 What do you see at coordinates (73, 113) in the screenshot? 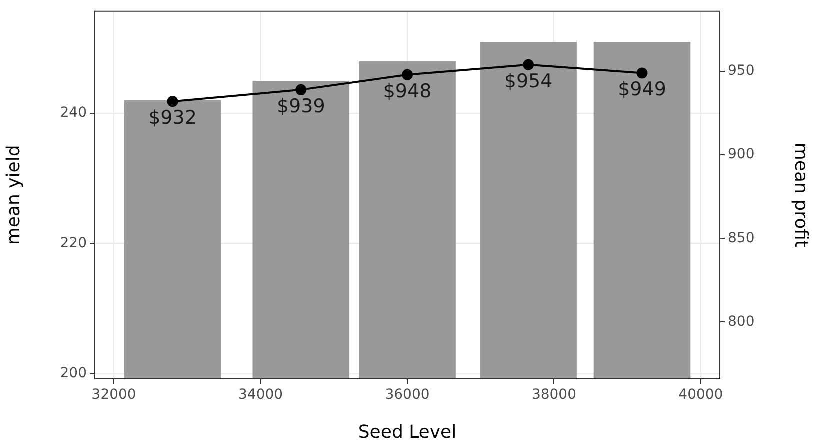
I see `y-tick-label: 240` at bounding box center [73, 113].